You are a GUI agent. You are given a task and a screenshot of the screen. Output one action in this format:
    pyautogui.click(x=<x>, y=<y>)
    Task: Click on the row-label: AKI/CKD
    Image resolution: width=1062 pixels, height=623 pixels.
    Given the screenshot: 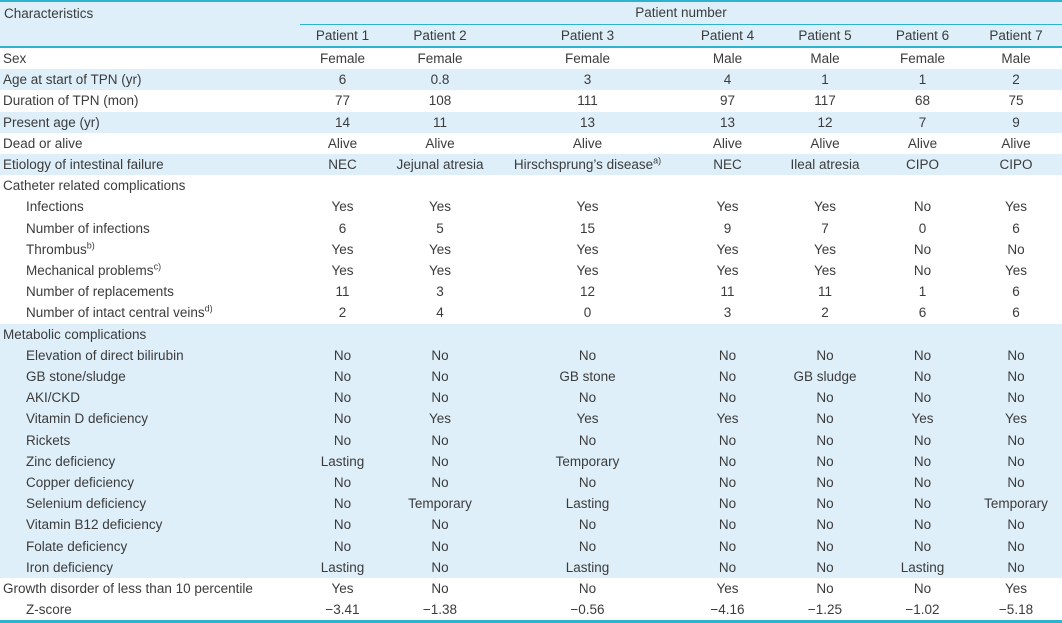 What is the action you would take?
    pyautogui.click(x=53, y=398)
    